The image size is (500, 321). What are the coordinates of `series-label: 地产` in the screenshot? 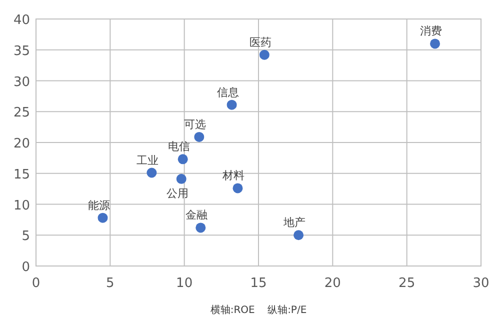 It's located at (294, 223).